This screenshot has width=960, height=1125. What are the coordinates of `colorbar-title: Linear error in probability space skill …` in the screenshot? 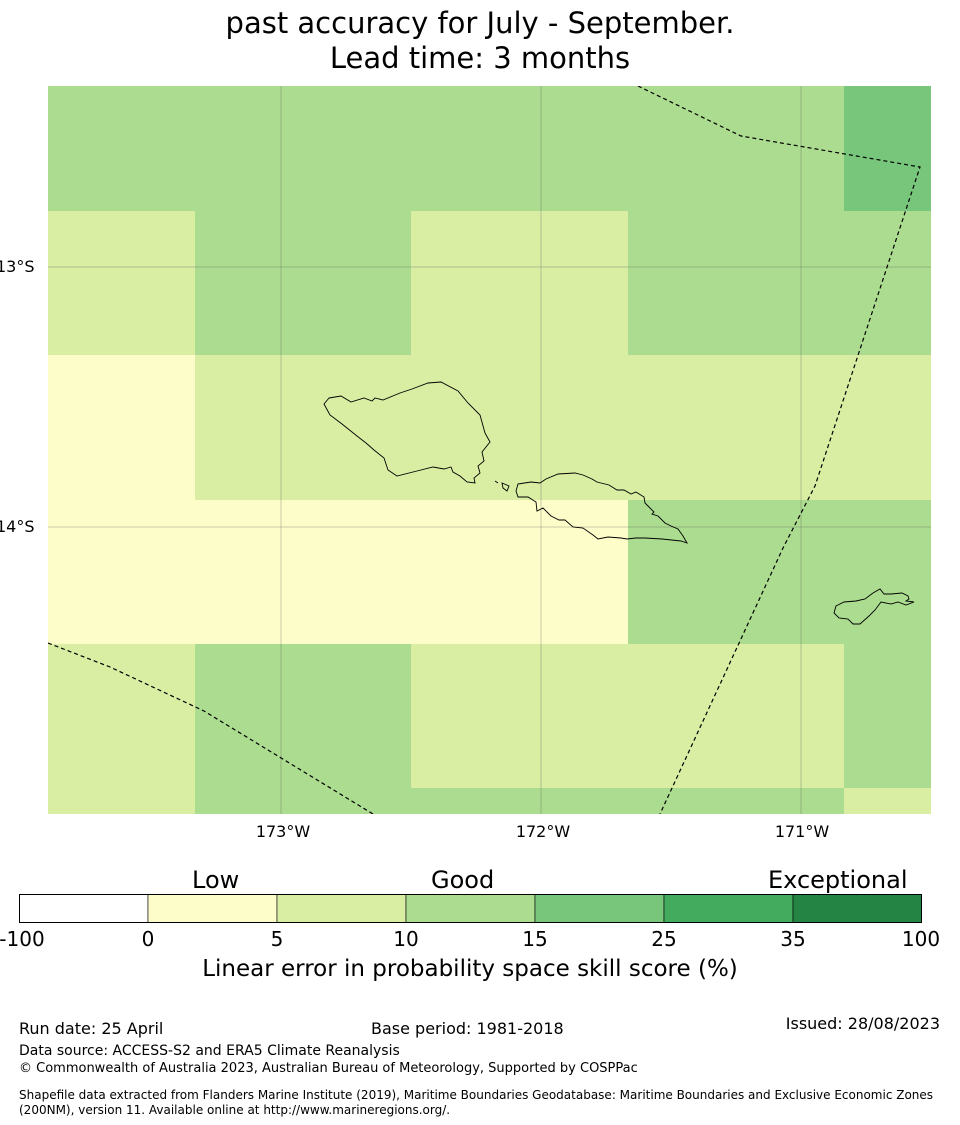 It's located at (470, 969).